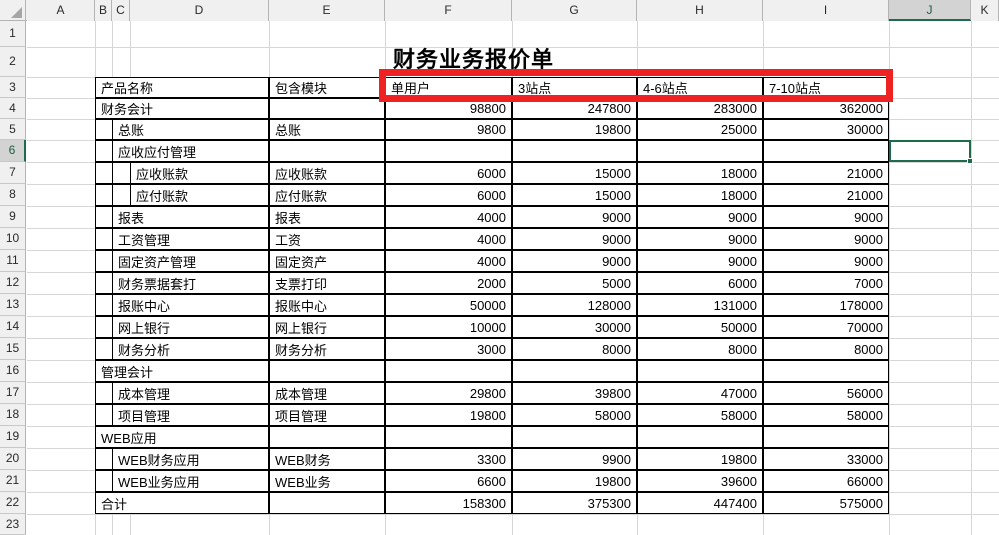 Image resolution: width=999 pixels, height=535 pixels. I want to click on row-header-16: 16, so click(13, 371).